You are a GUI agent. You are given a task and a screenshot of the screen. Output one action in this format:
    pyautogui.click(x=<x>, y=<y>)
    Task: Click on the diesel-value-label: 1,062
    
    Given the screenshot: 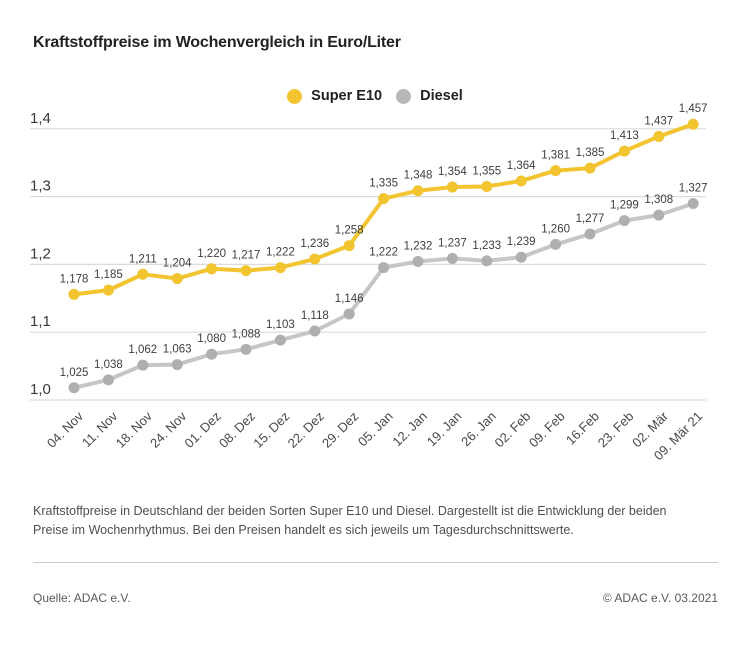 What is the action you would take?
    pyautogui.click(x=142, y=350)
    